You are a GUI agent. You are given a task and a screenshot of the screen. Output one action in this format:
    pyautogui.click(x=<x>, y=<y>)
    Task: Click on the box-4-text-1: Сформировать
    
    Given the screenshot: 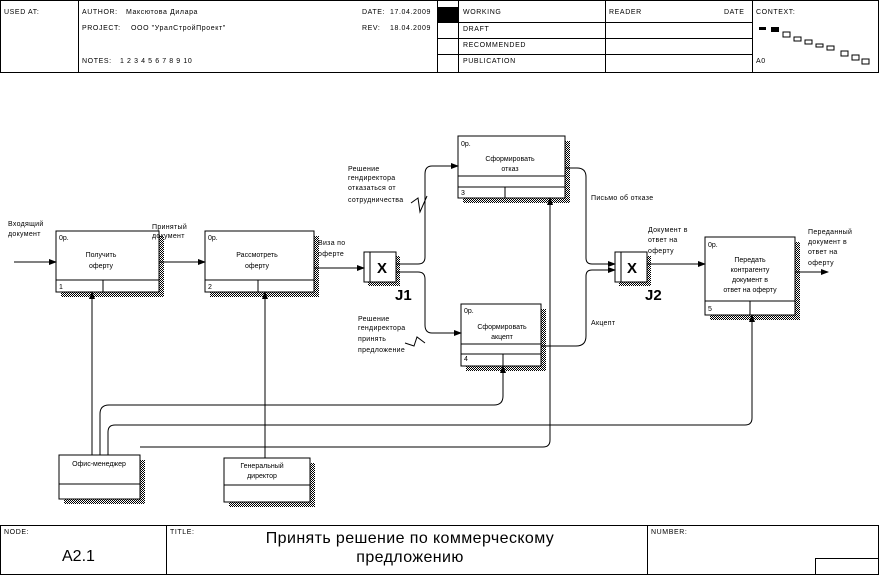 What is the action you would take?
    pyautogui.click(x=502, y=327)
    